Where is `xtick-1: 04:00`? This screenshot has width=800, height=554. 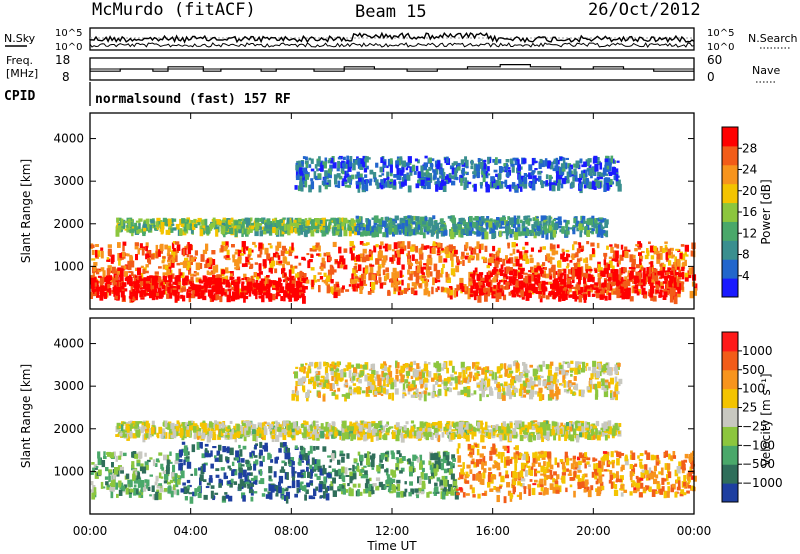 xtick-1: 04:00 is located at coordinates (190, 531).